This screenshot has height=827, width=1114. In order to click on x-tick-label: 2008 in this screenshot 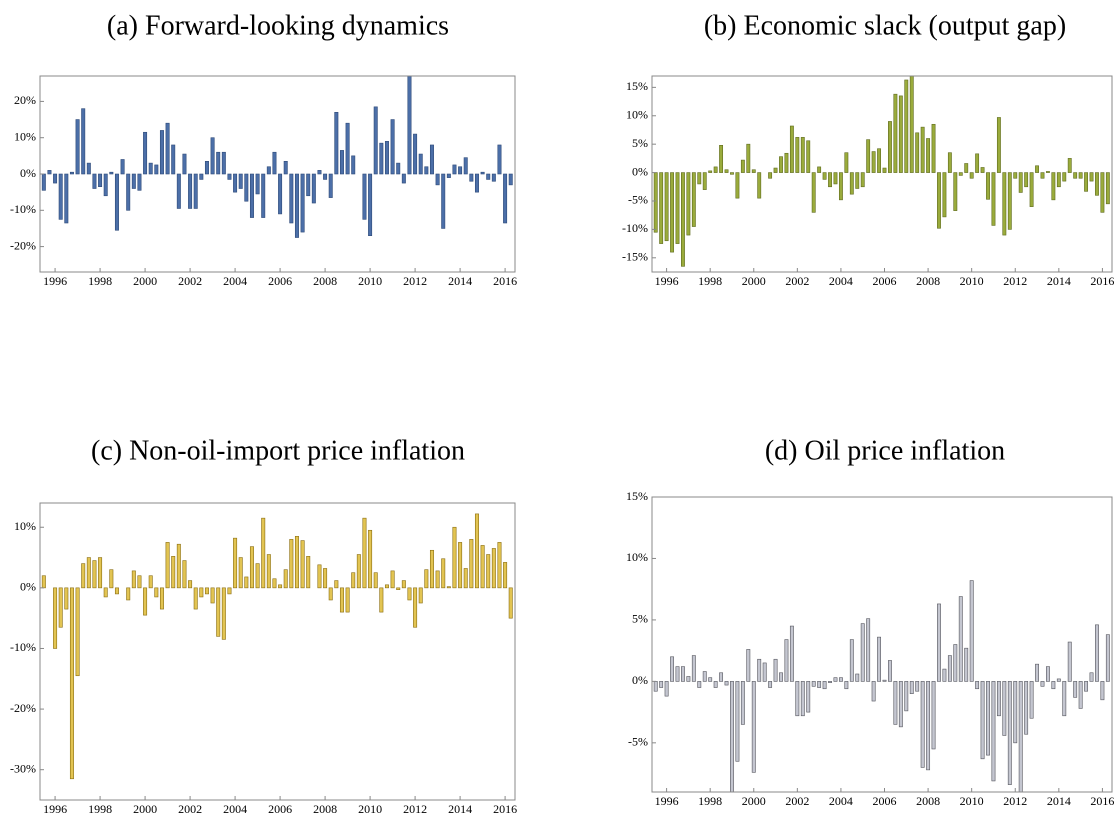, I will do `click(325, 809)`.